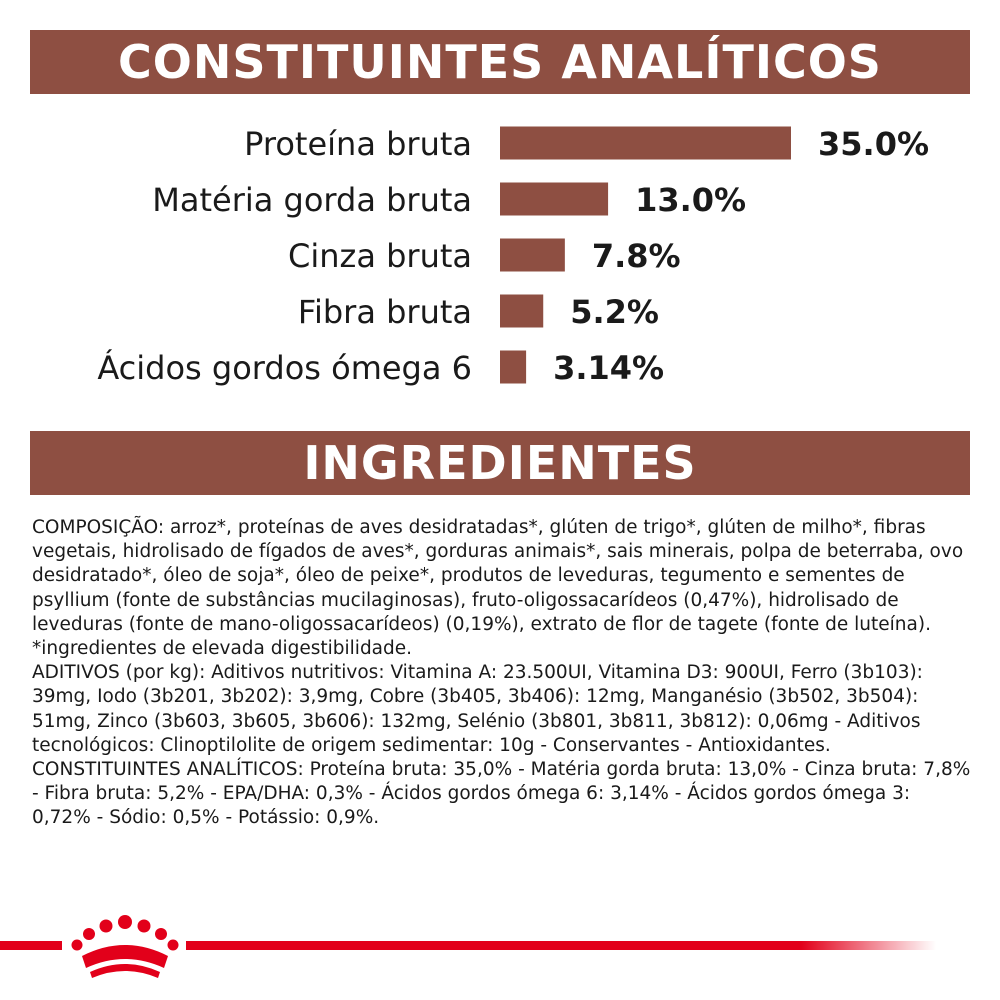  Describe the element at coordinates (690, 200) in the screenshot. I see `value-label: 13.0%` at that location.